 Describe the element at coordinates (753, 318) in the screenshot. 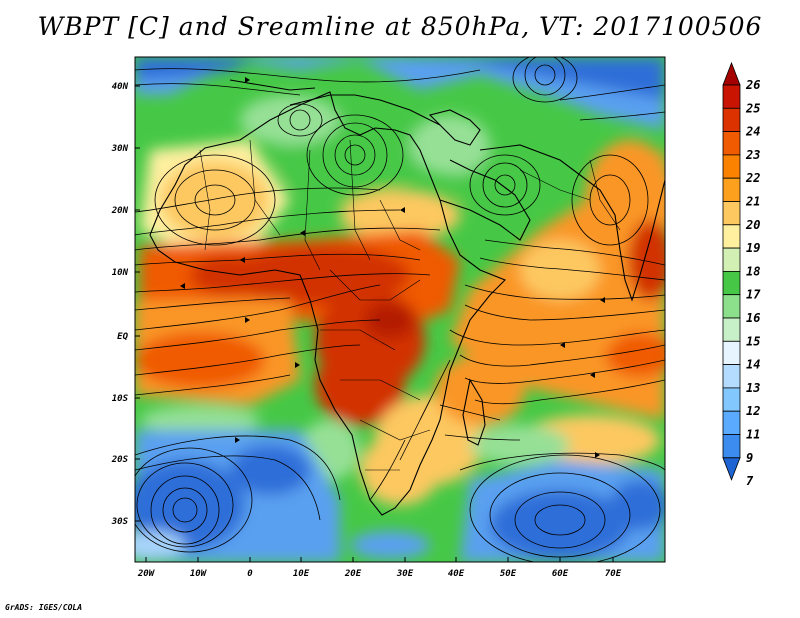

I see `colorbar-label: 16` at that location.